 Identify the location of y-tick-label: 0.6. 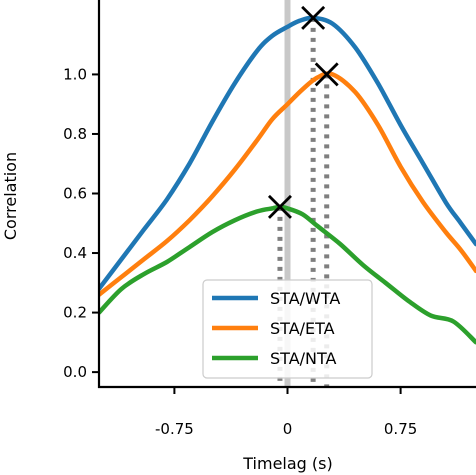
(75, 194).